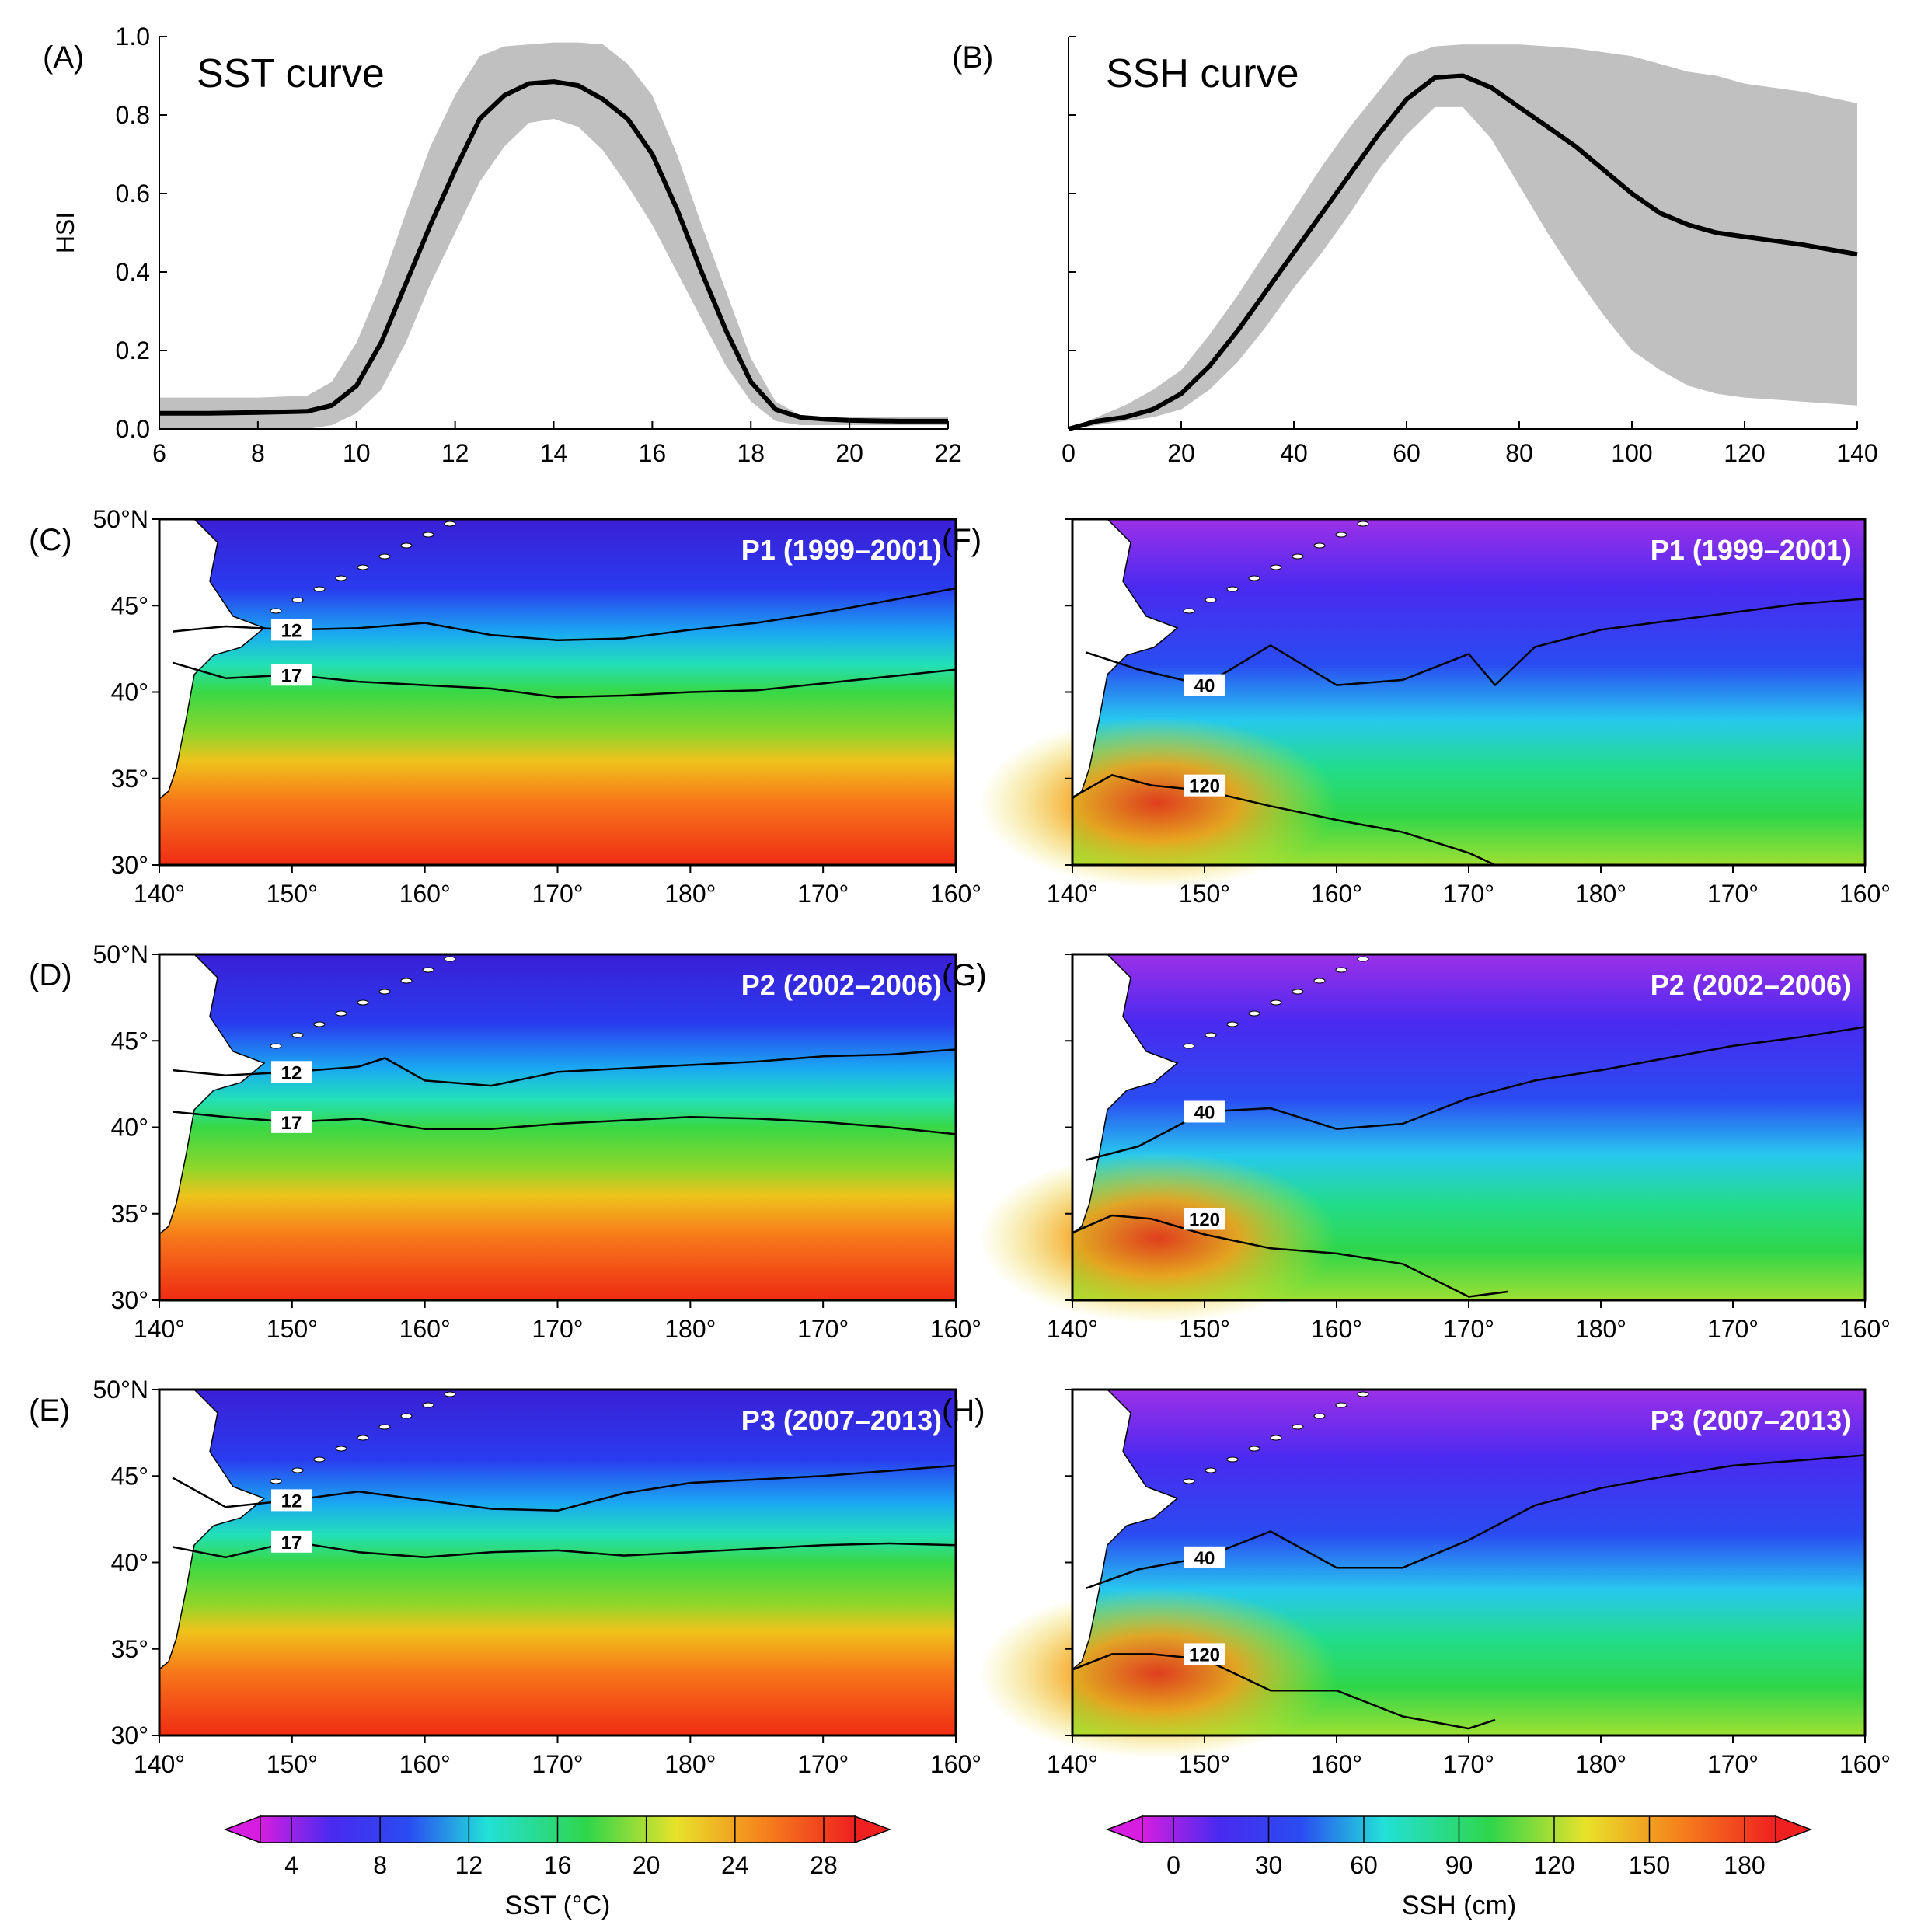  What do you see at coordinates (1181, 453) in the screenshot?
I see `x-tick-label: 20` at bounding box center [1181, 453].